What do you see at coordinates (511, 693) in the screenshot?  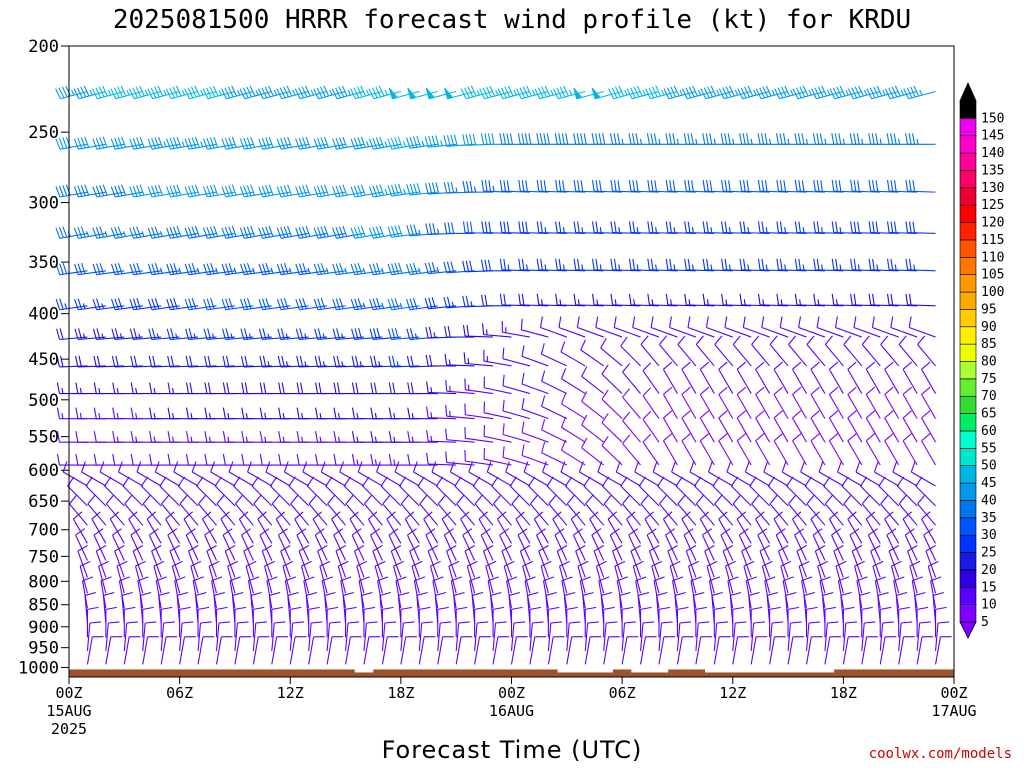 I see `x-tick-label: 00Z` at bounding box center [511, 693].